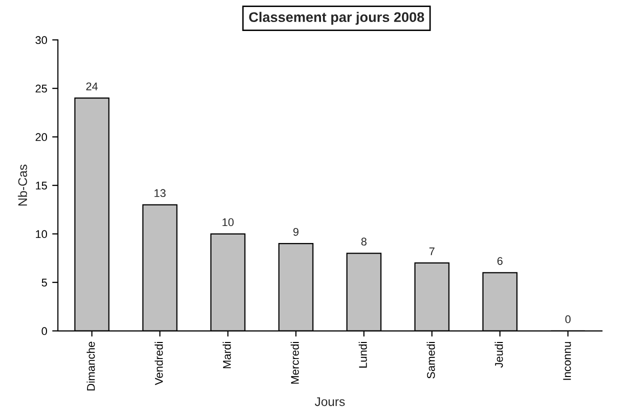 This screenshot has height=407, width=629. I want to click on x-tick-label: Samedi, so click(430, 360).